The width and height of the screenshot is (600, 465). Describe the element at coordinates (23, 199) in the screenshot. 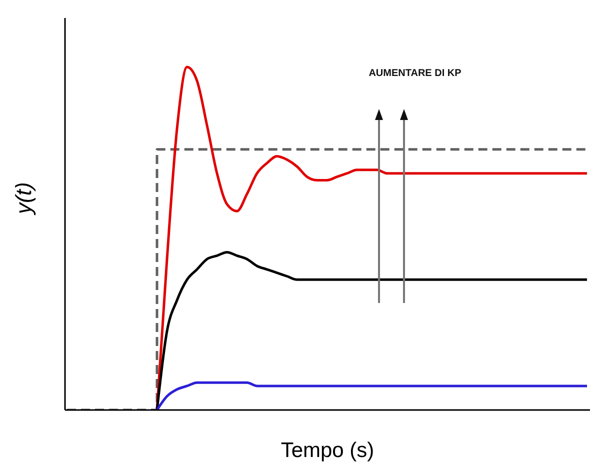

I see `y-axis-title: y(t)` at that location.